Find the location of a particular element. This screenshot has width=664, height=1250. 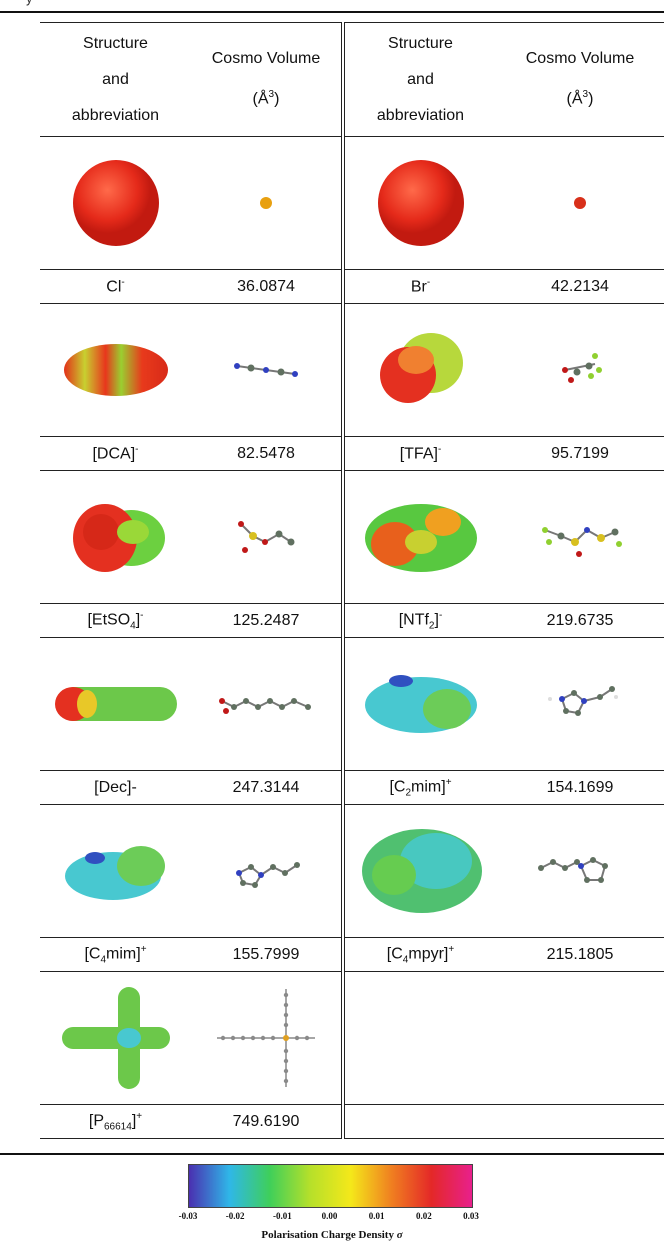

volume-cell: 215.1805 is located at coordinates (580, 954).